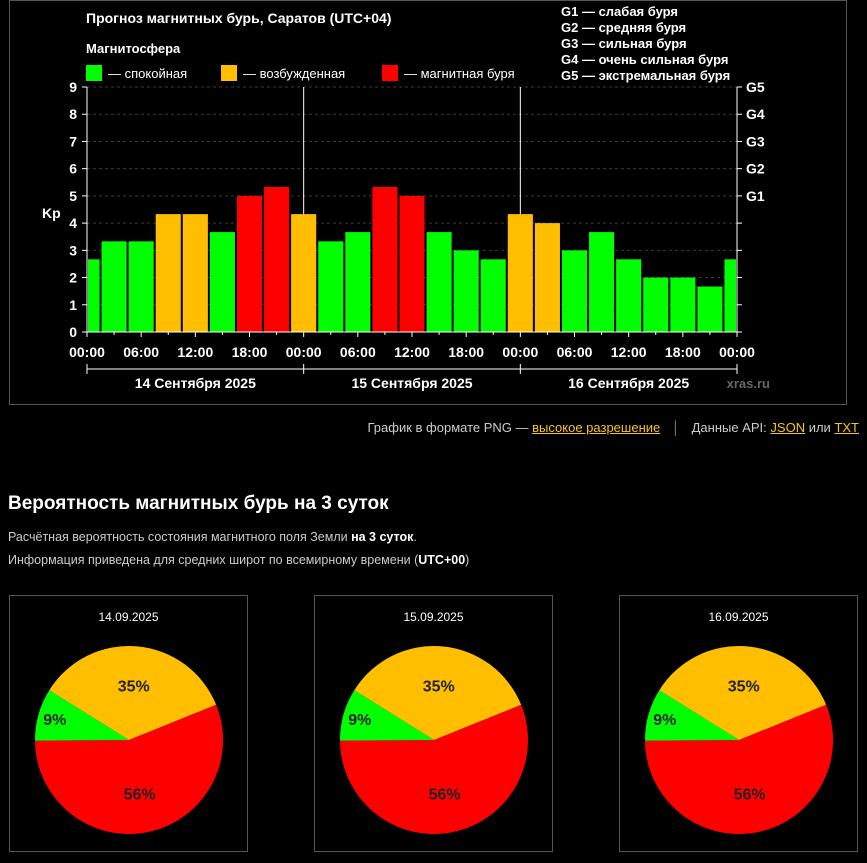 The height and width of the screenshot is (863, 867). Describe the element at coordinates (133, 48) in the screenshot. I see `legend-title: Магнитосфера` at that location.